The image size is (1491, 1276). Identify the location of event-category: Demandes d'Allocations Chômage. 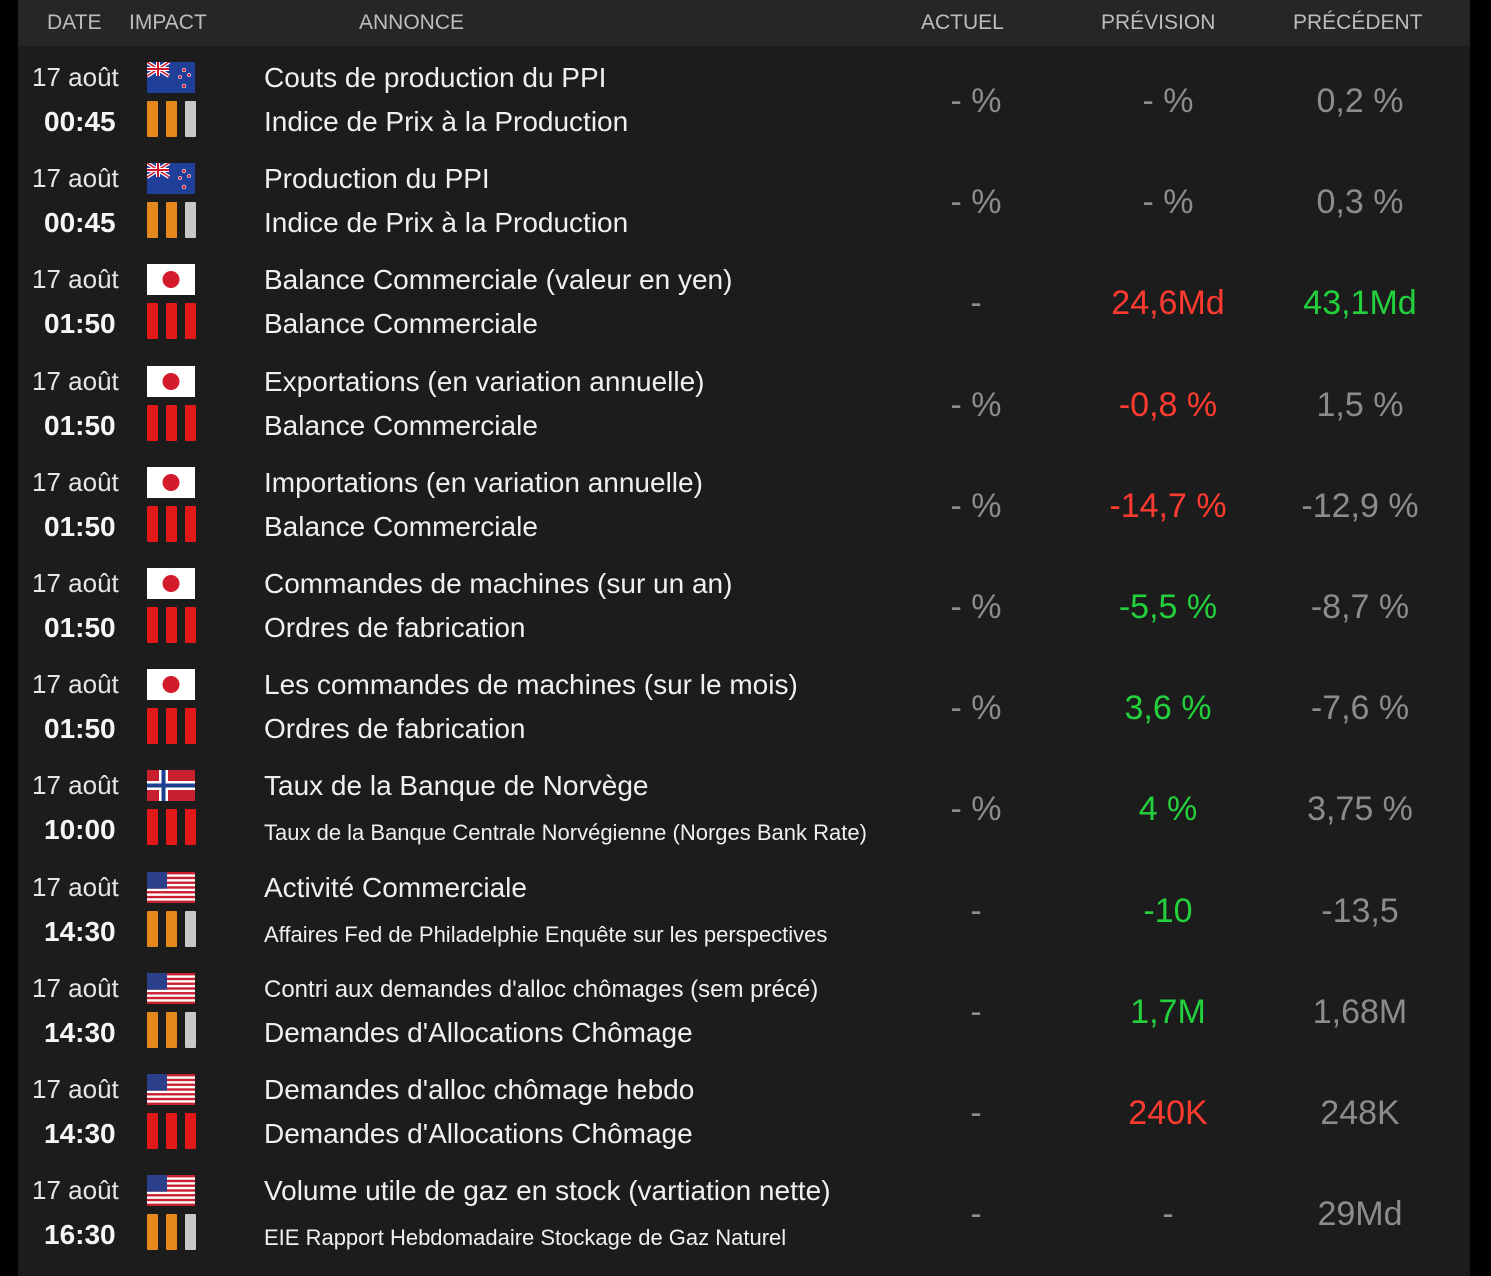
(478, 1133).